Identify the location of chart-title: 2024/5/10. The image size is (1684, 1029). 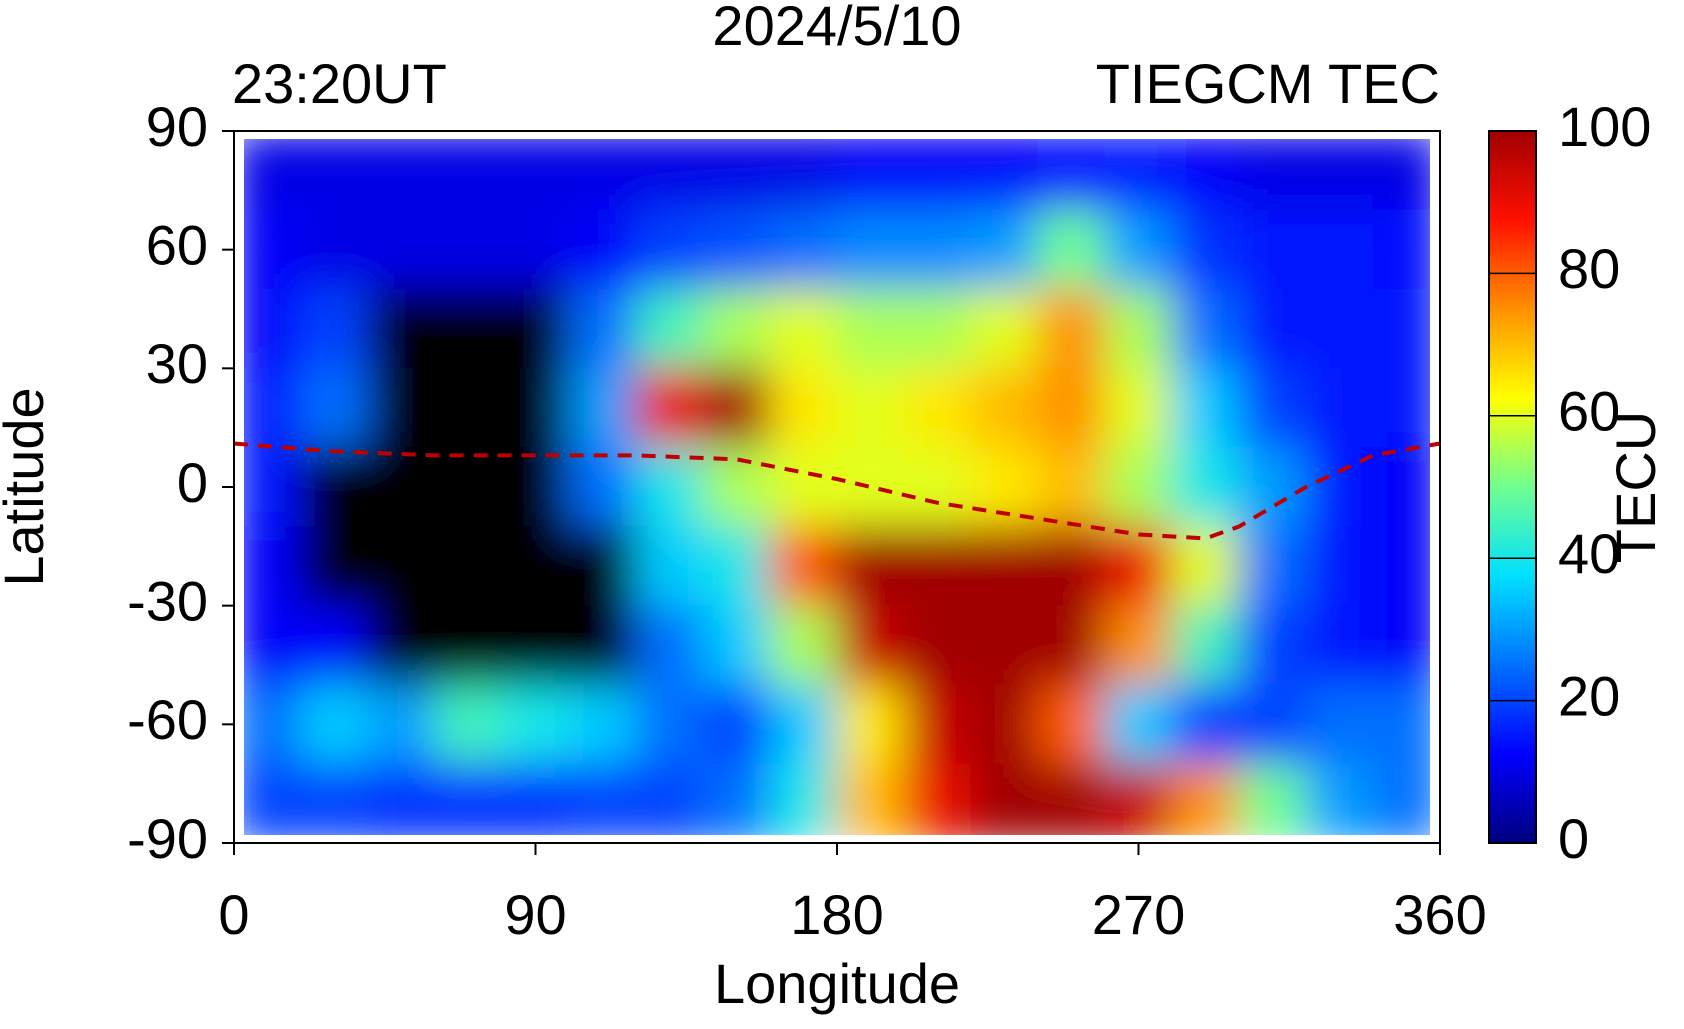
(836, 28).